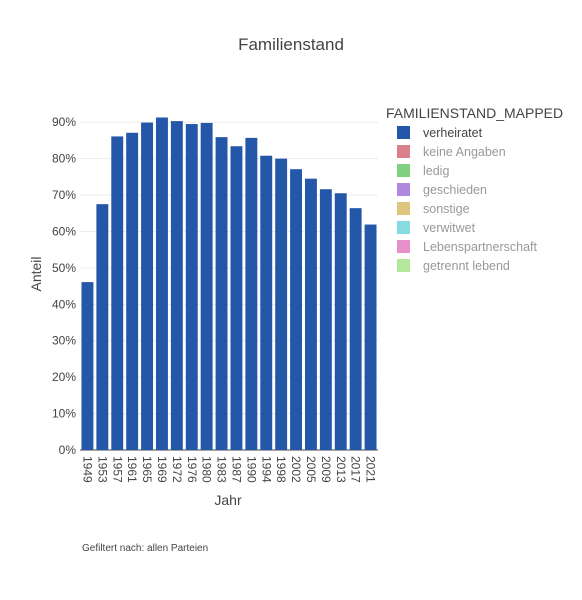  Describe the element at coordinates (177, 469) in the screenshot. I see `x-tick-label: 1972` at that location.